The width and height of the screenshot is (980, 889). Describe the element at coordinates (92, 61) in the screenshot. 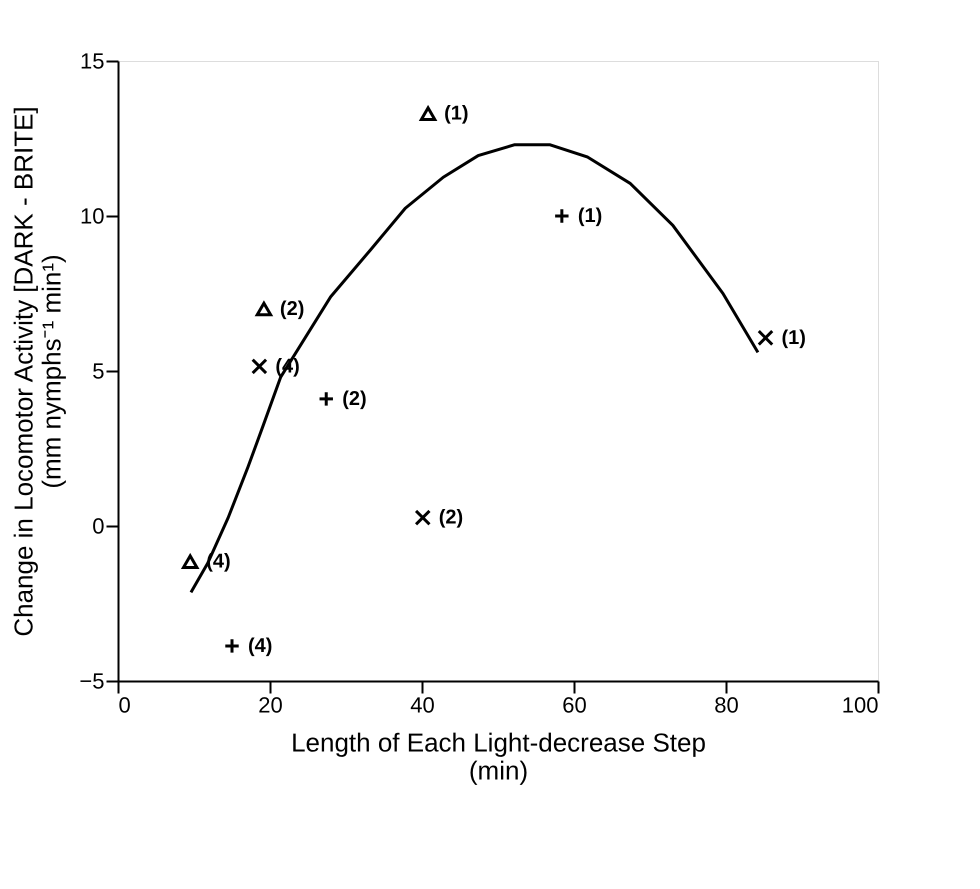

I see `y-tick-label: 15` at that location.